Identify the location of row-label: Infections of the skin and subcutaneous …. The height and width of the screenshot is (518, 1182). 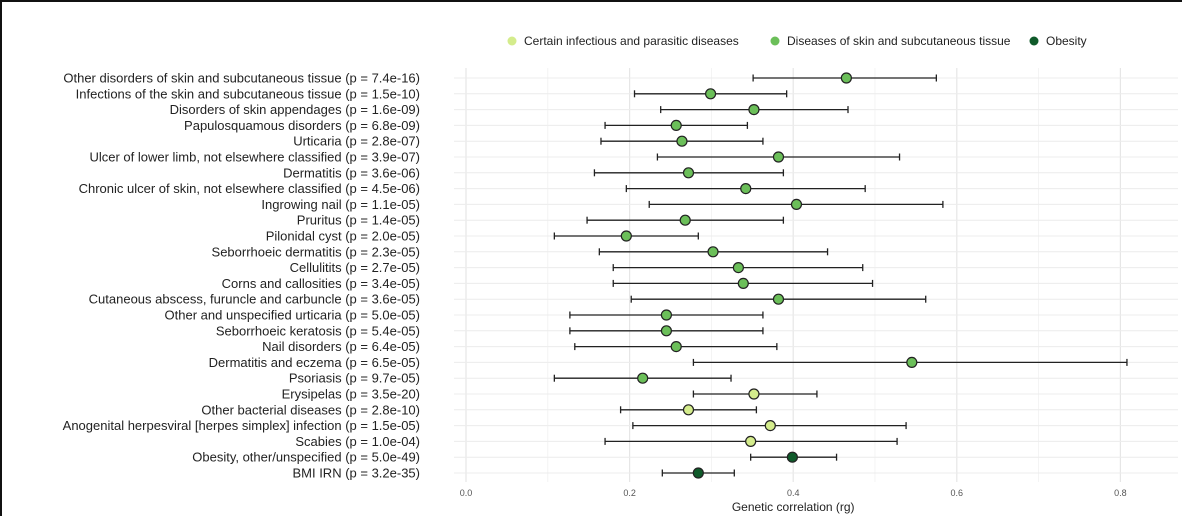
(248, 93).